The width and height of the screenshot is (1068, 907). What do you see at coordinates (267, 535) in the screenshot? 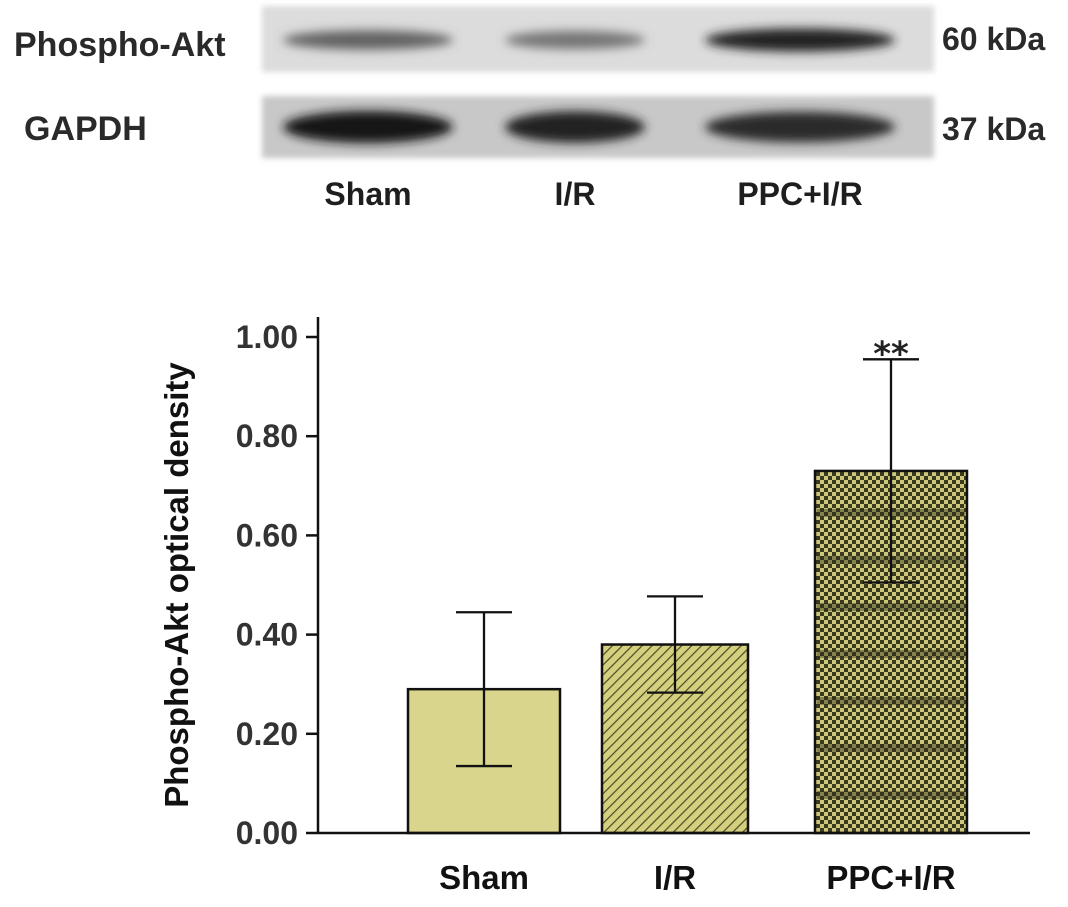
I see `y-tick-label: 0.60` at bounding box center [267, 535].